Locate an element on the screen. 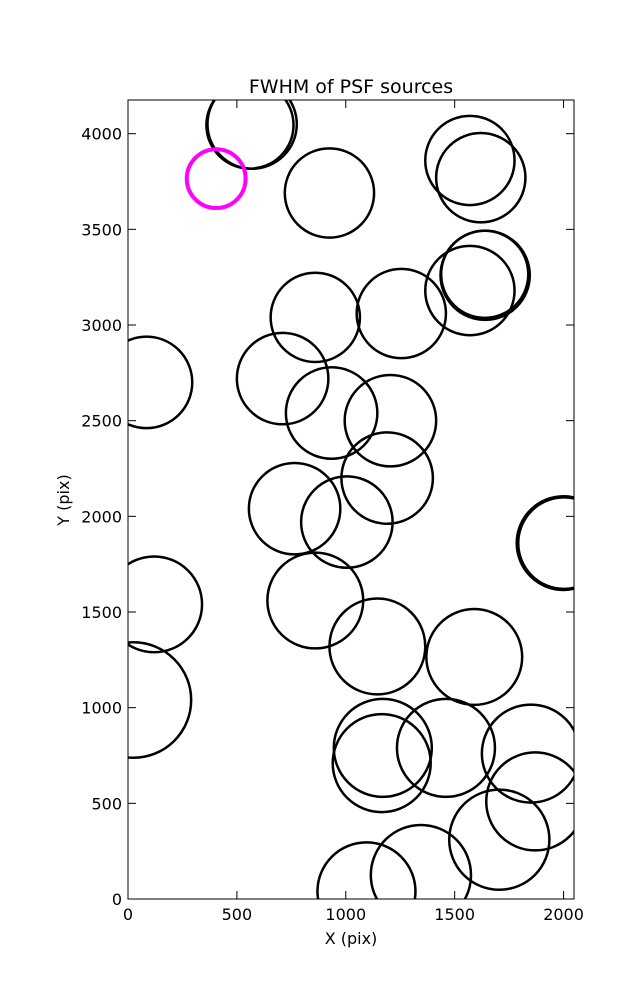 The width and height of the screenshot is (637, 1000). x-tick-label: 1000 is located at coordinates (345, 914).